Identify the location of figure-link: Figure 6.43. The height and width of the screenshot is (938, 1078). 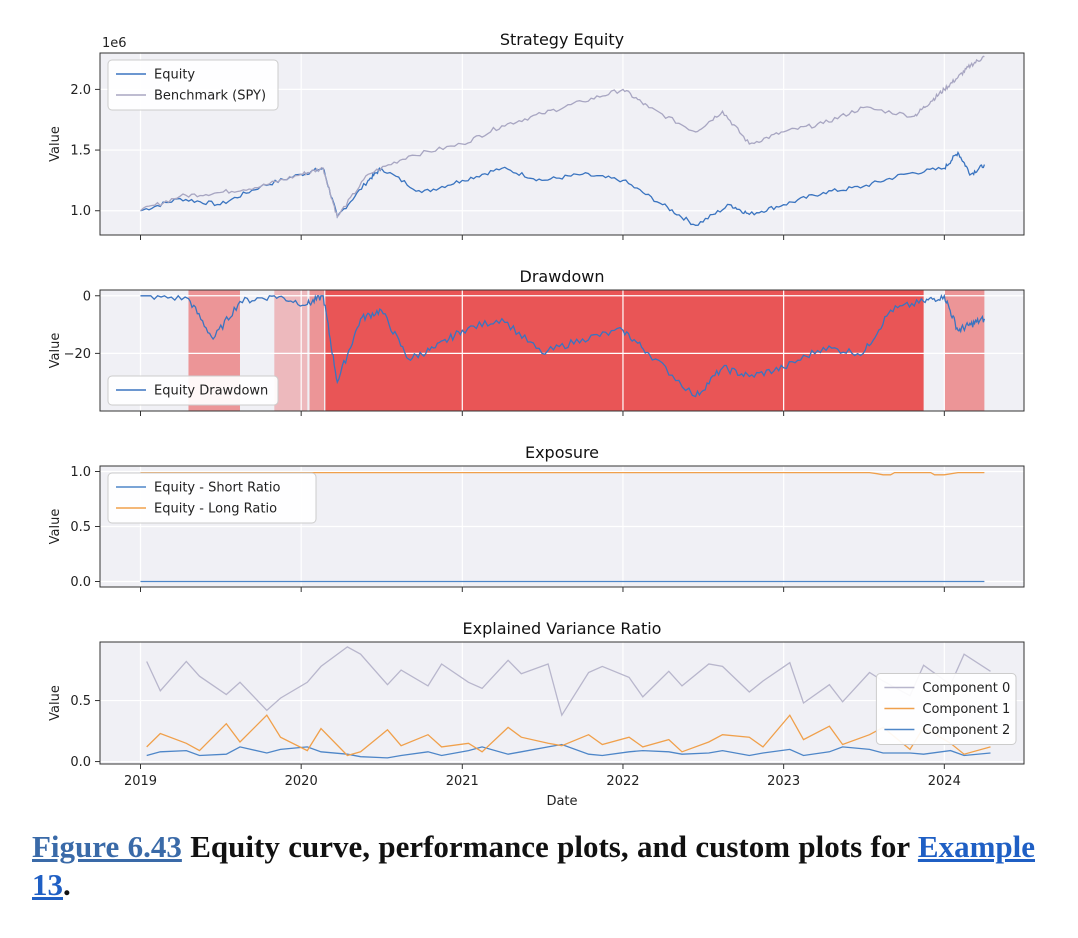
(107, 846).